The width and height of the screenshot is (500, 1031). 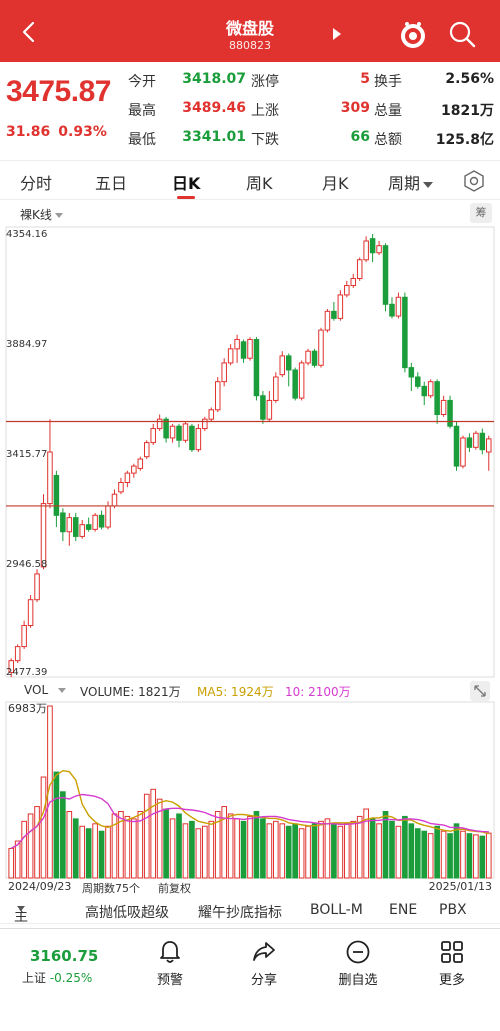 I want to click on search-icon, so click(x=462, y=34).